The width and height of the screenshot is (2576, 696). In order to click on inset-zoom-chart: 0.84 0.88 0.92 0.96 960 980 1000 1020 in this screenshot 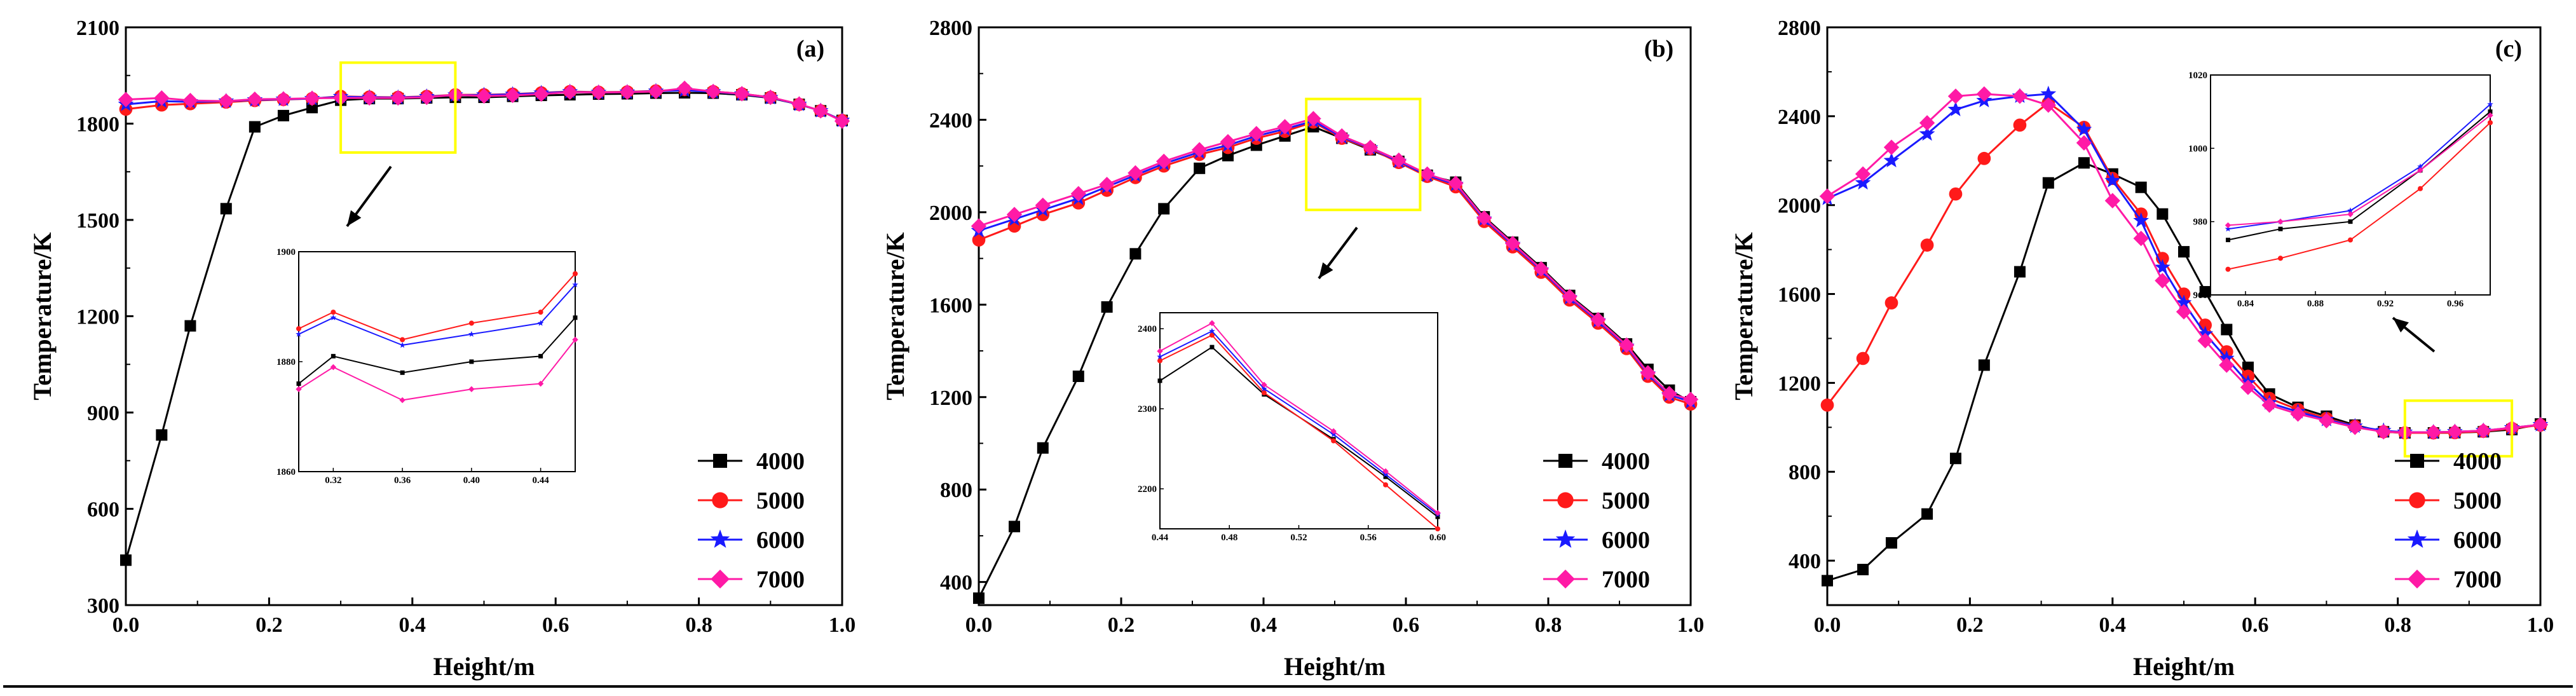, I will do `click(2340, 190)`.